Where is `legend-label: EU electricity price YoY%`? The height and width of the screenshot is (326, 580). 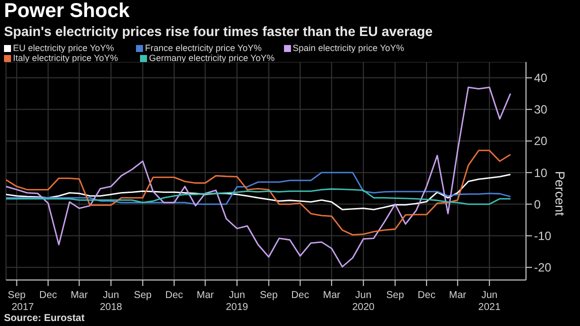 legend-label: EU electricity price YoY% is located at coordinates (63, 48).